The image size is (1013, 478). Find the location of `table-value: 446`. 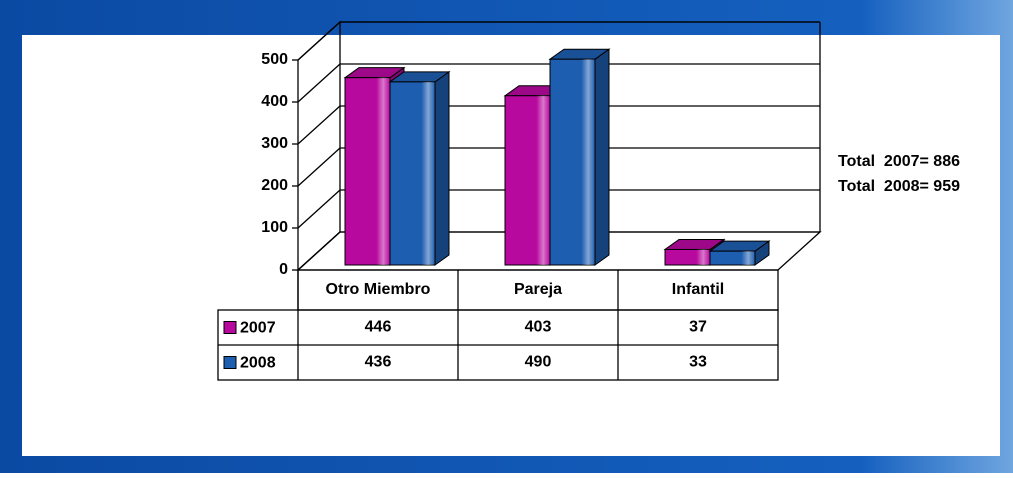

table-value: 446 is located at coordinates (378, 327).